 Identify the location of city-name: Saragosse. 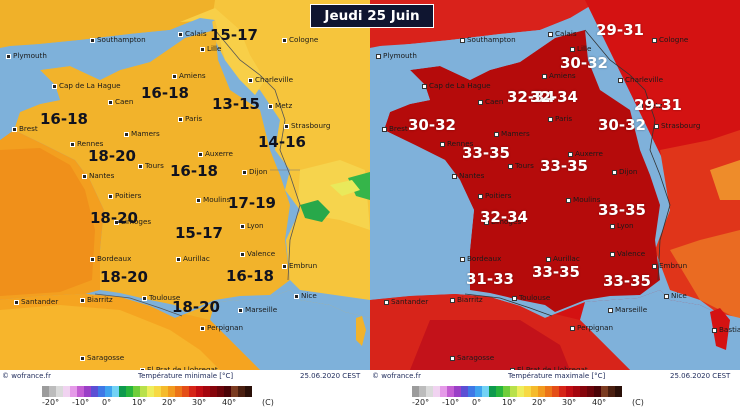
(476, 357).